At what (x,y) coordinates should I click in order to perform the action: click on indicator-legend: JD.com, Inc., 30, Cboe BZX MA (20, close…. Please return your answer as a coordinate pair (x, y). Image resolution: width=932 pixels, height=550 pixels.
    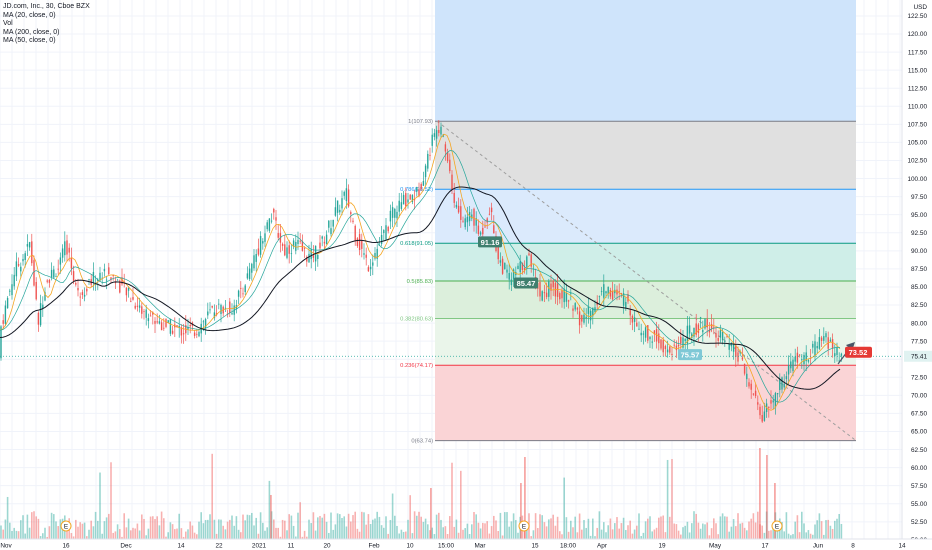
    Looking at the image, I should click on (46, 24).